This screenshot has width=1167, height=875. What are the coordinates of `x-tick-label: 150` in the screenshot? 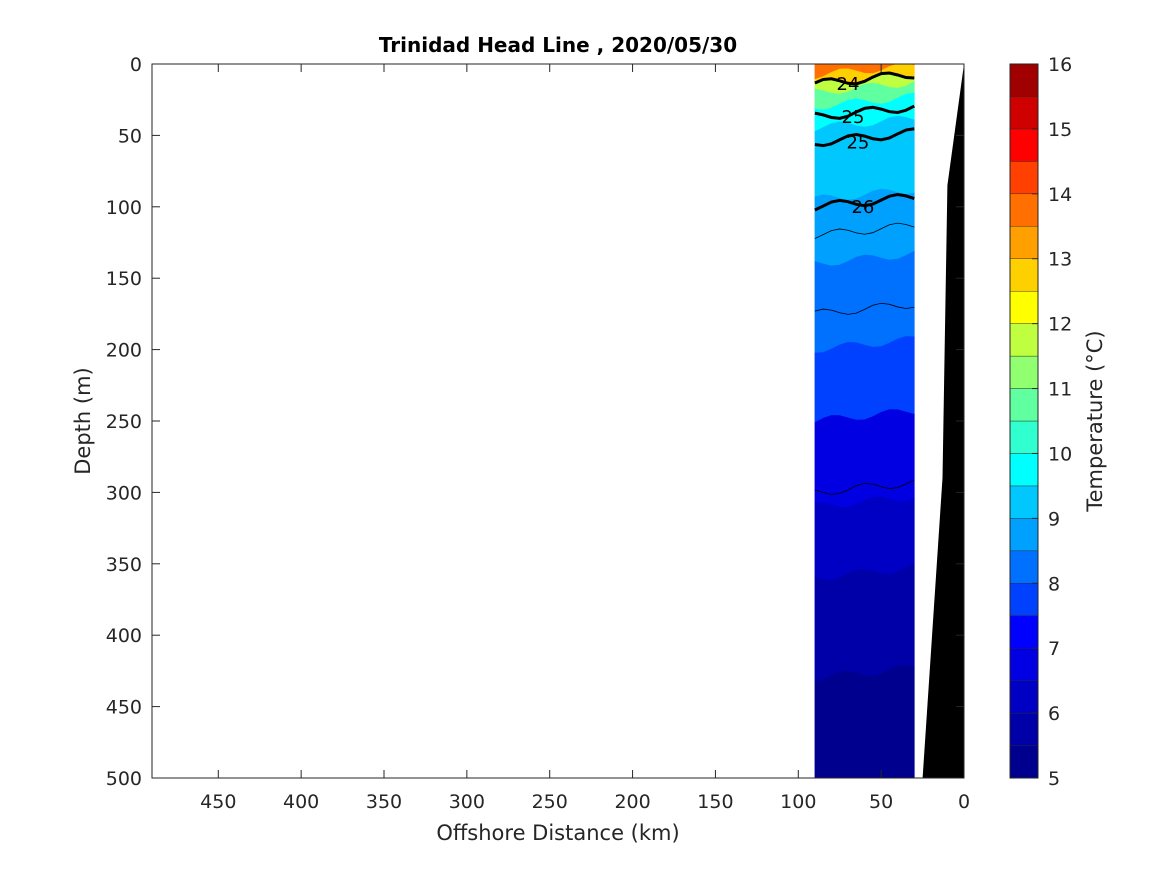 It's located at (715, 802).